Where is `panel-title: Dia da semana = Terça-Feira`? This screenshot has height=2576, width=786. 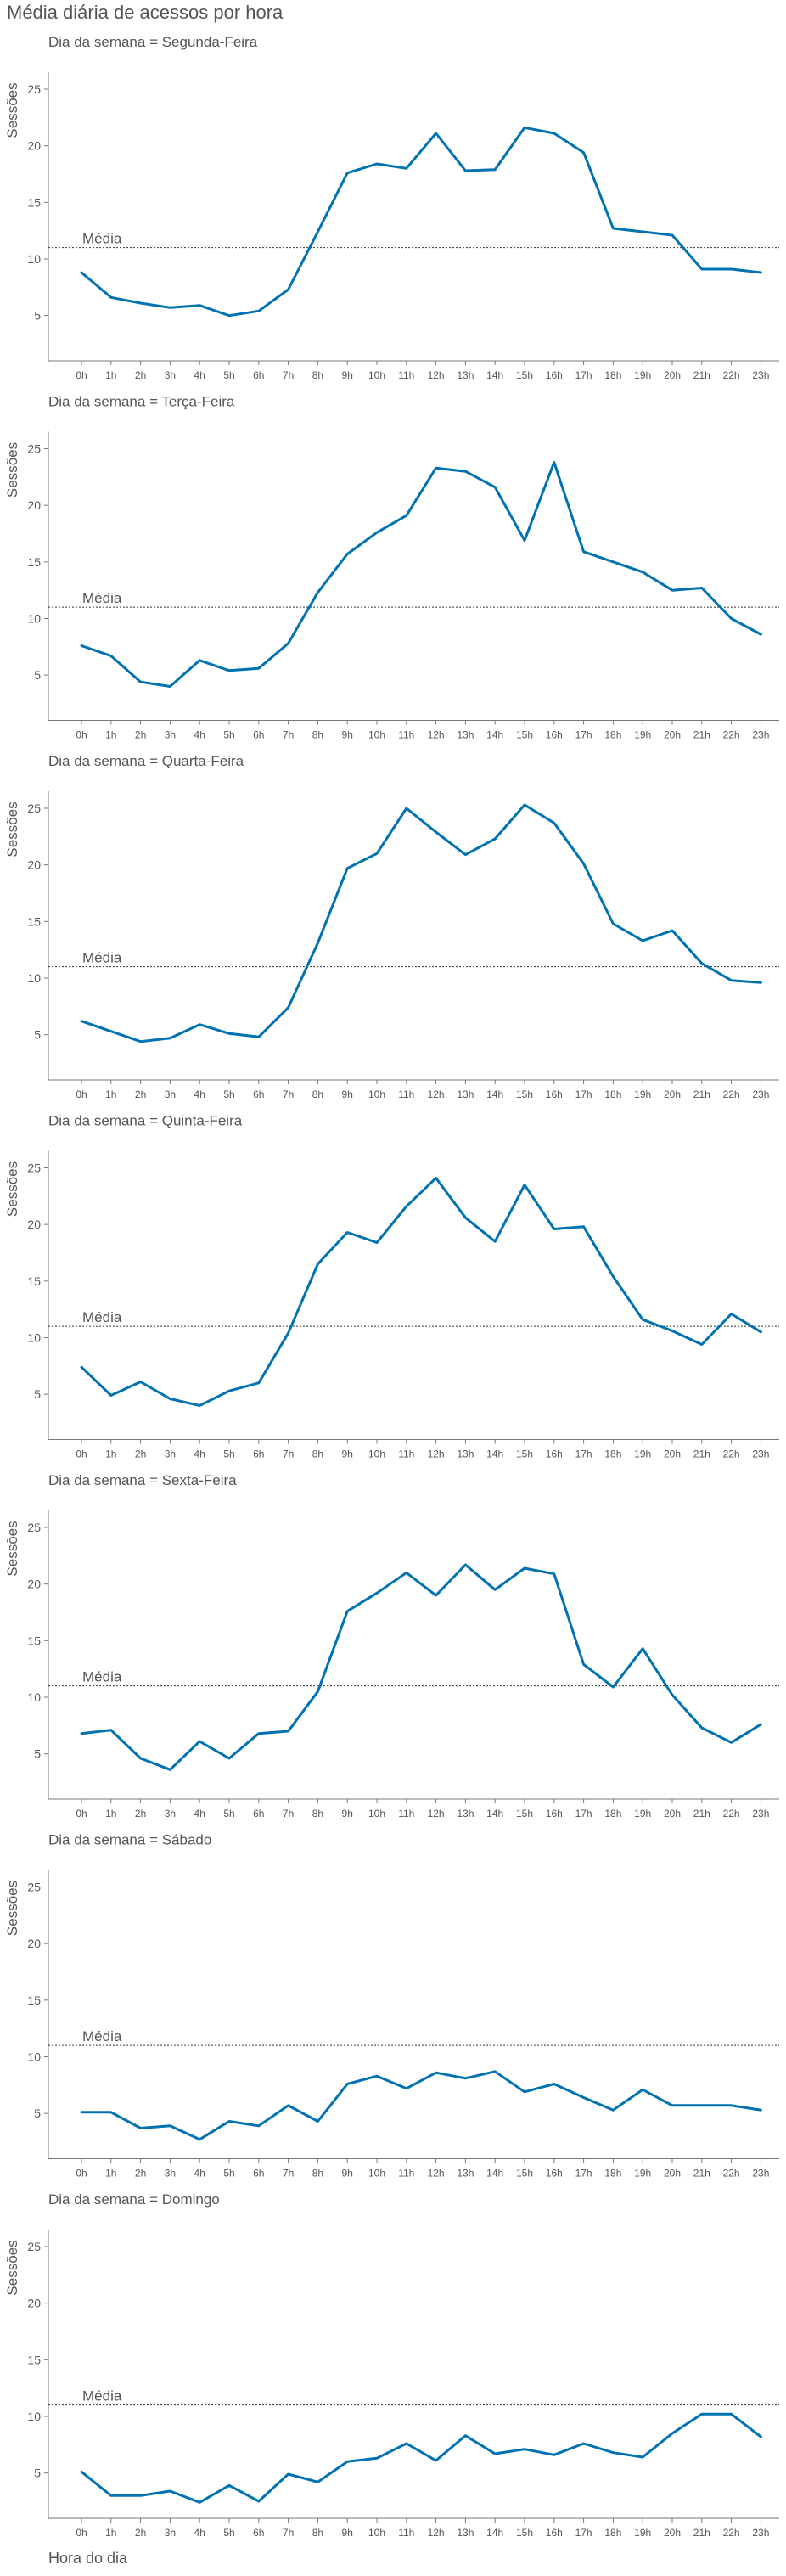 panel-title: Dia da semana = Terça-Feira is located at coordinates (141, 402).